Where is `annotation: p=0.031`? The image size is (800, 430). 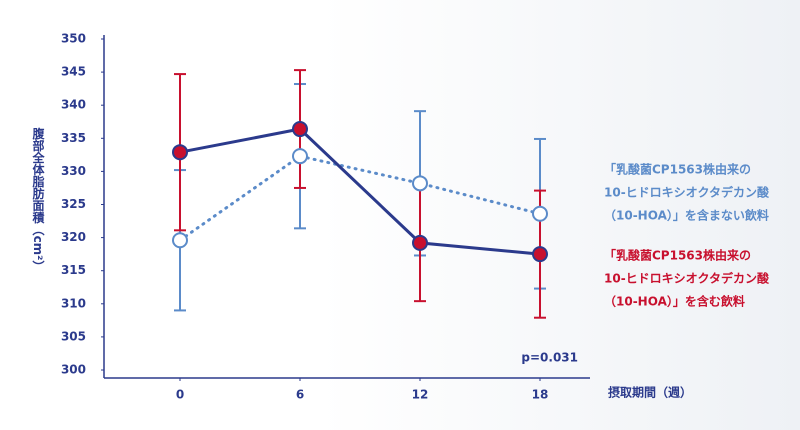
annotation: p=0.031 is located at coordinates (549, 358).